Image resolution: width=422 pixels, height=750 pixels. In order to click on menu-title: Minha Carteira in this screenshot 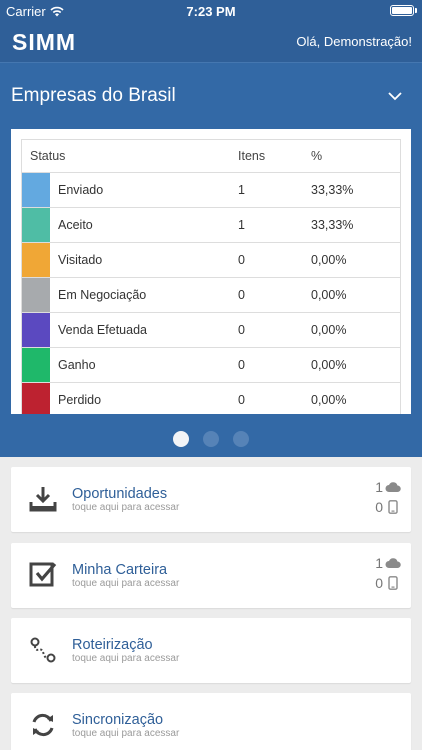, I will do `click(120, 570)`.